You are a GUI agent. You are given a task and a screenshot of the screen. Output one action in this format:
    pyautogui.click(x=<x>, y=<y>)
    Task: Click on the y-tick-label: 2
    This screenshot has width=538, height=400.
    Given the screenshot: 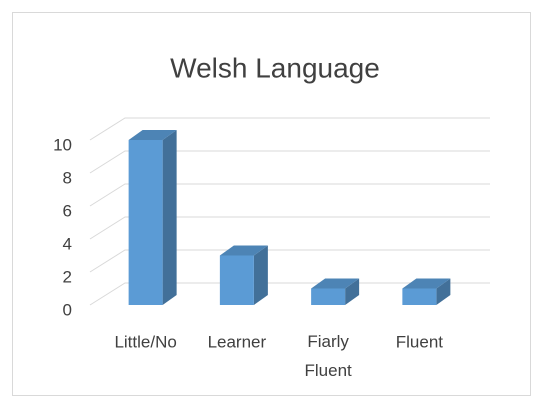 What is the action you would take?
    pyautogui.click(x=67, y=276)
    